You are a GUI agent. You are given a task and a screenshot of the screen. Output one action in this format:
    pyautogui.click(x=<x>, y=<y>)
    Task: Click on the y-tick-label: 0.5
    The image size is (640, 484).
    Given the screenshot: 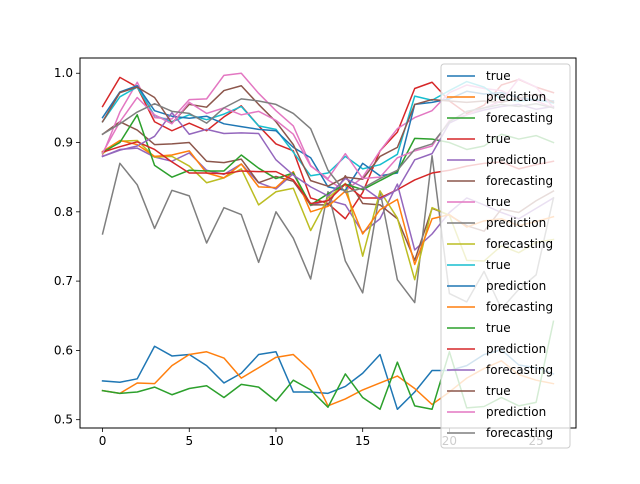 What is the action you would take?
    pyautogui.click(x=63, y=420)
    